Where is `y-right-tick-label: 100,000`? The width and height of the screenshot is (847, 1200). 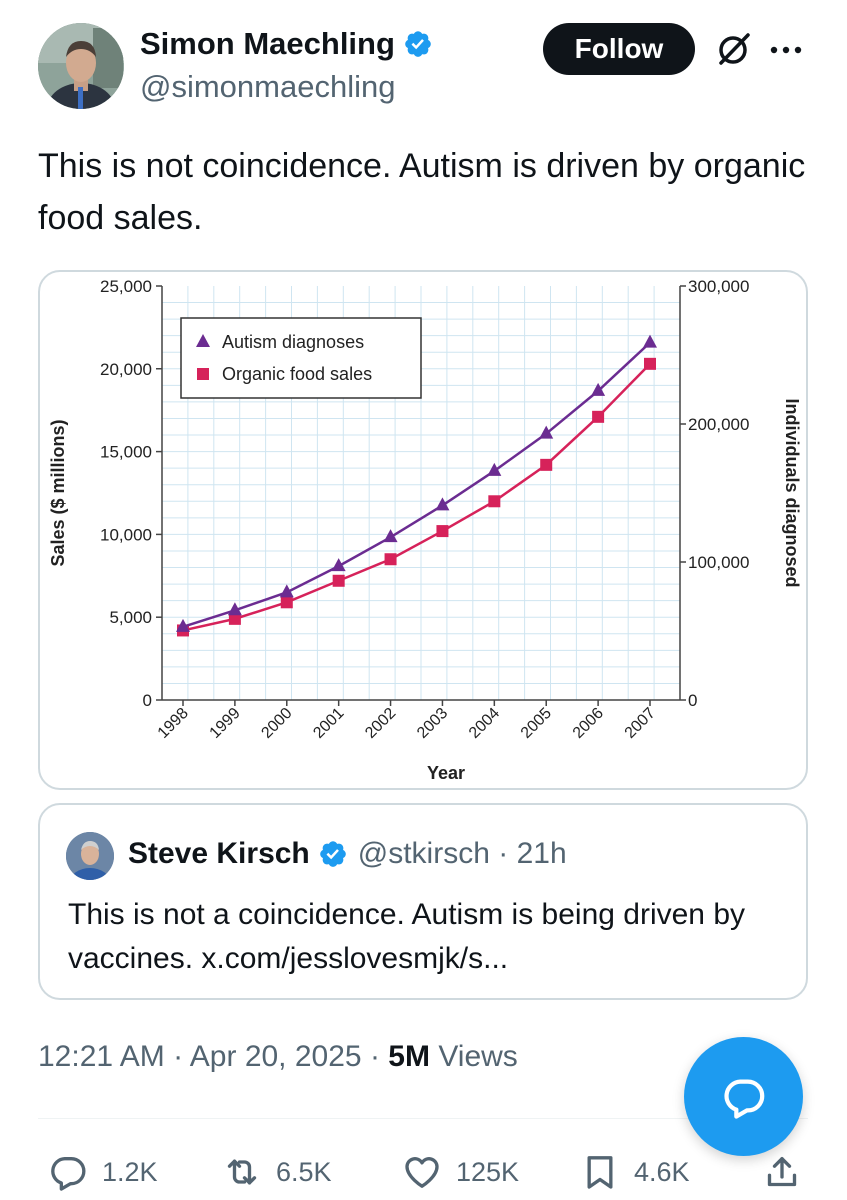
y-right-tick-label: 100,000 is located at coordinates (718, 562).